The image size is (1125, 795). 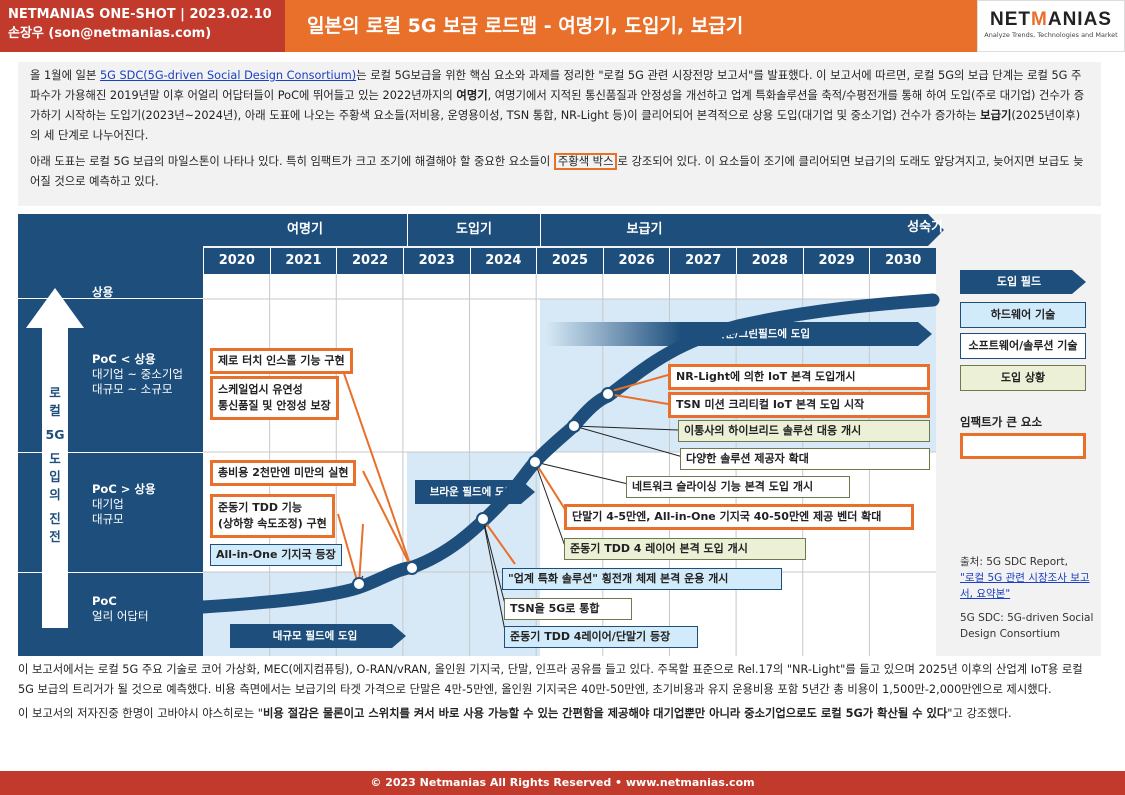 What do you see at coordinates (274, 398) in the screenshot?
I see `box-scale-up: 스케일업시 유연성 통신품질 및 안정성 보장` at bounding box center [274, 398].